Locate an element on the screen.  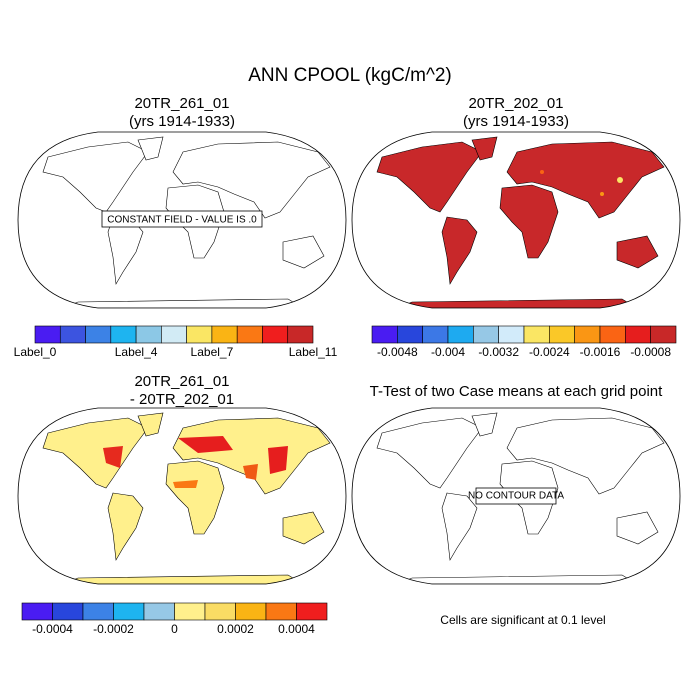
colorbar-label: 0.0004 is located at coordinates (296, 629).